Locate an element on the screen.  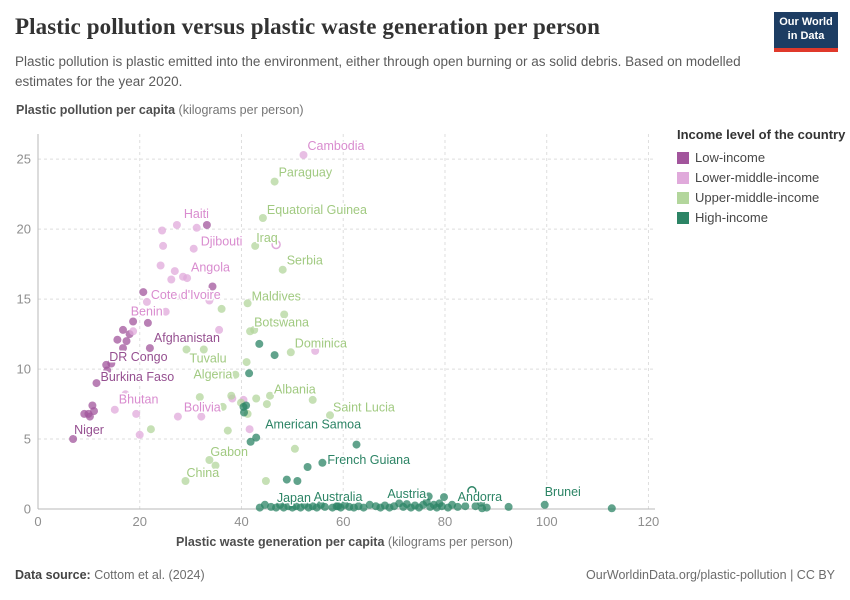
legend-item-low-income: Low-income is located at coordinates (763, 157).